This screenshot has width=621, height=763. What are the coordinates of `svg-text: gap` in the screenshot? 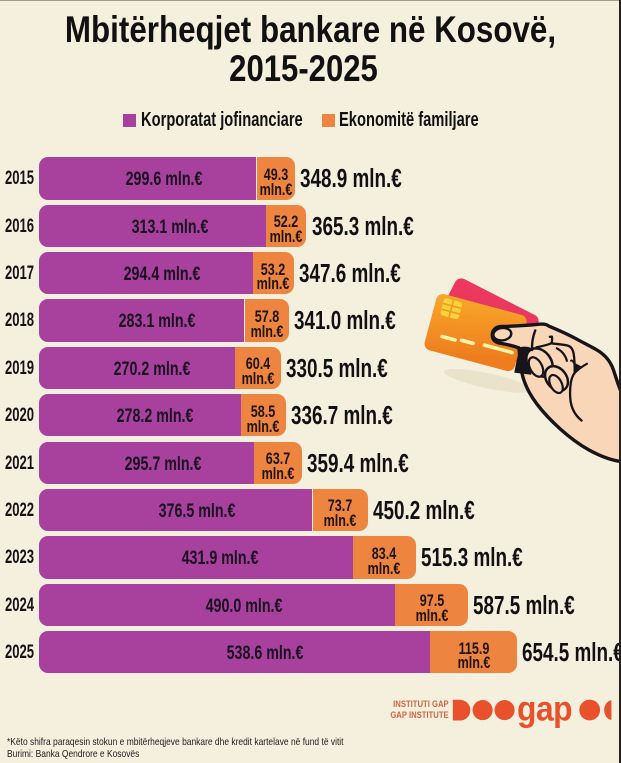 It's located at (544, 710).